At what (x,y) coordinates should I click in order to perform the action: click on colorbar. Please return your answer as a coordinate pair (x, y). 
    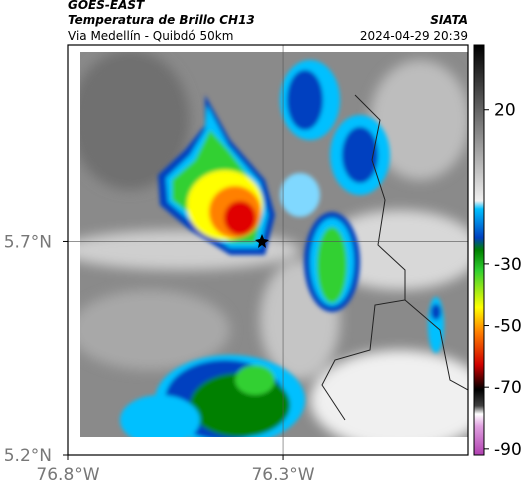
    Looking at the image, I should click on (479, 250).